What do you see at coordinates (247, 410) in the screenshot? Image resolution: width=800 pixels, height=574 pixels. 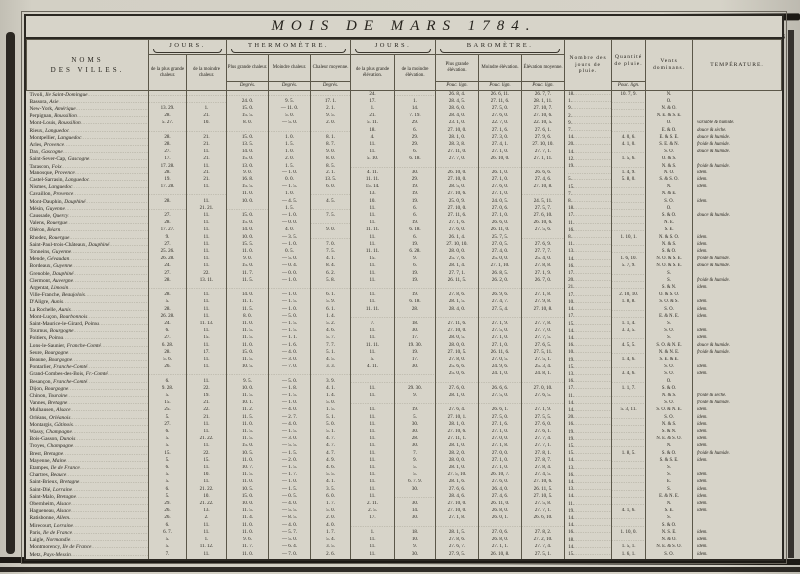 I see `cell-t1: 11. 2.` at bounding box center [247, 410].